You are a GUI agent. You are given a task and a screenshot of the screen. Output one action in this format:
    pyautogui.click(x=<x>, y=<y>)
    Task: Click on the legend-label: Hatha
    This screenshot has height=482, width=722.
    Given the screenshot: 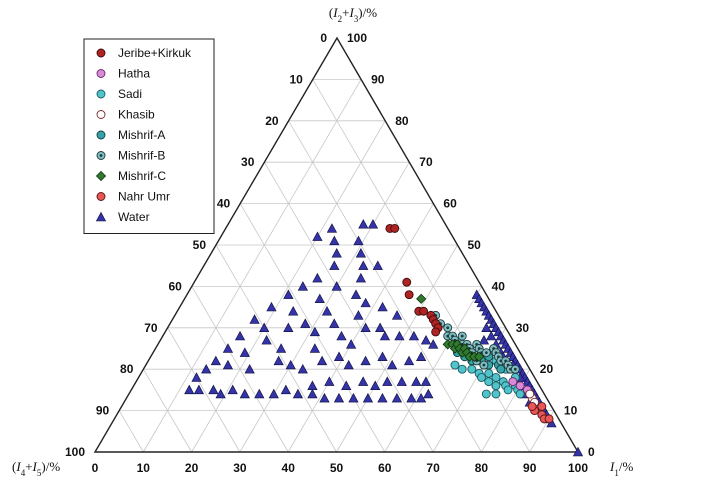 What is the action you would take?
    pyautogui.click(x=134, y=74)
    